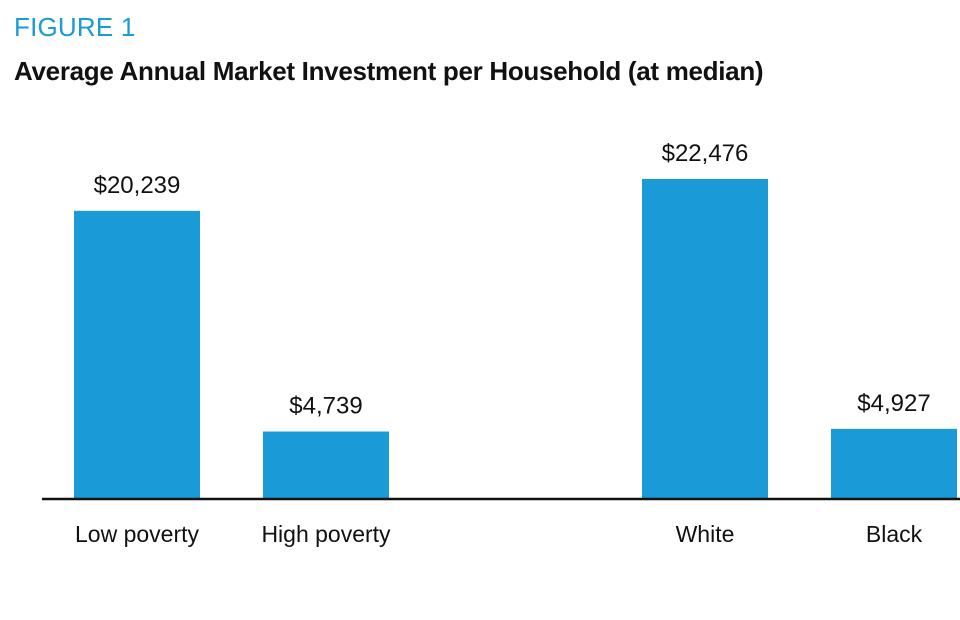 This screenshot has width=960, height=620. I want to click on value-label-high-poverty: $4,739, so click(325, 406).